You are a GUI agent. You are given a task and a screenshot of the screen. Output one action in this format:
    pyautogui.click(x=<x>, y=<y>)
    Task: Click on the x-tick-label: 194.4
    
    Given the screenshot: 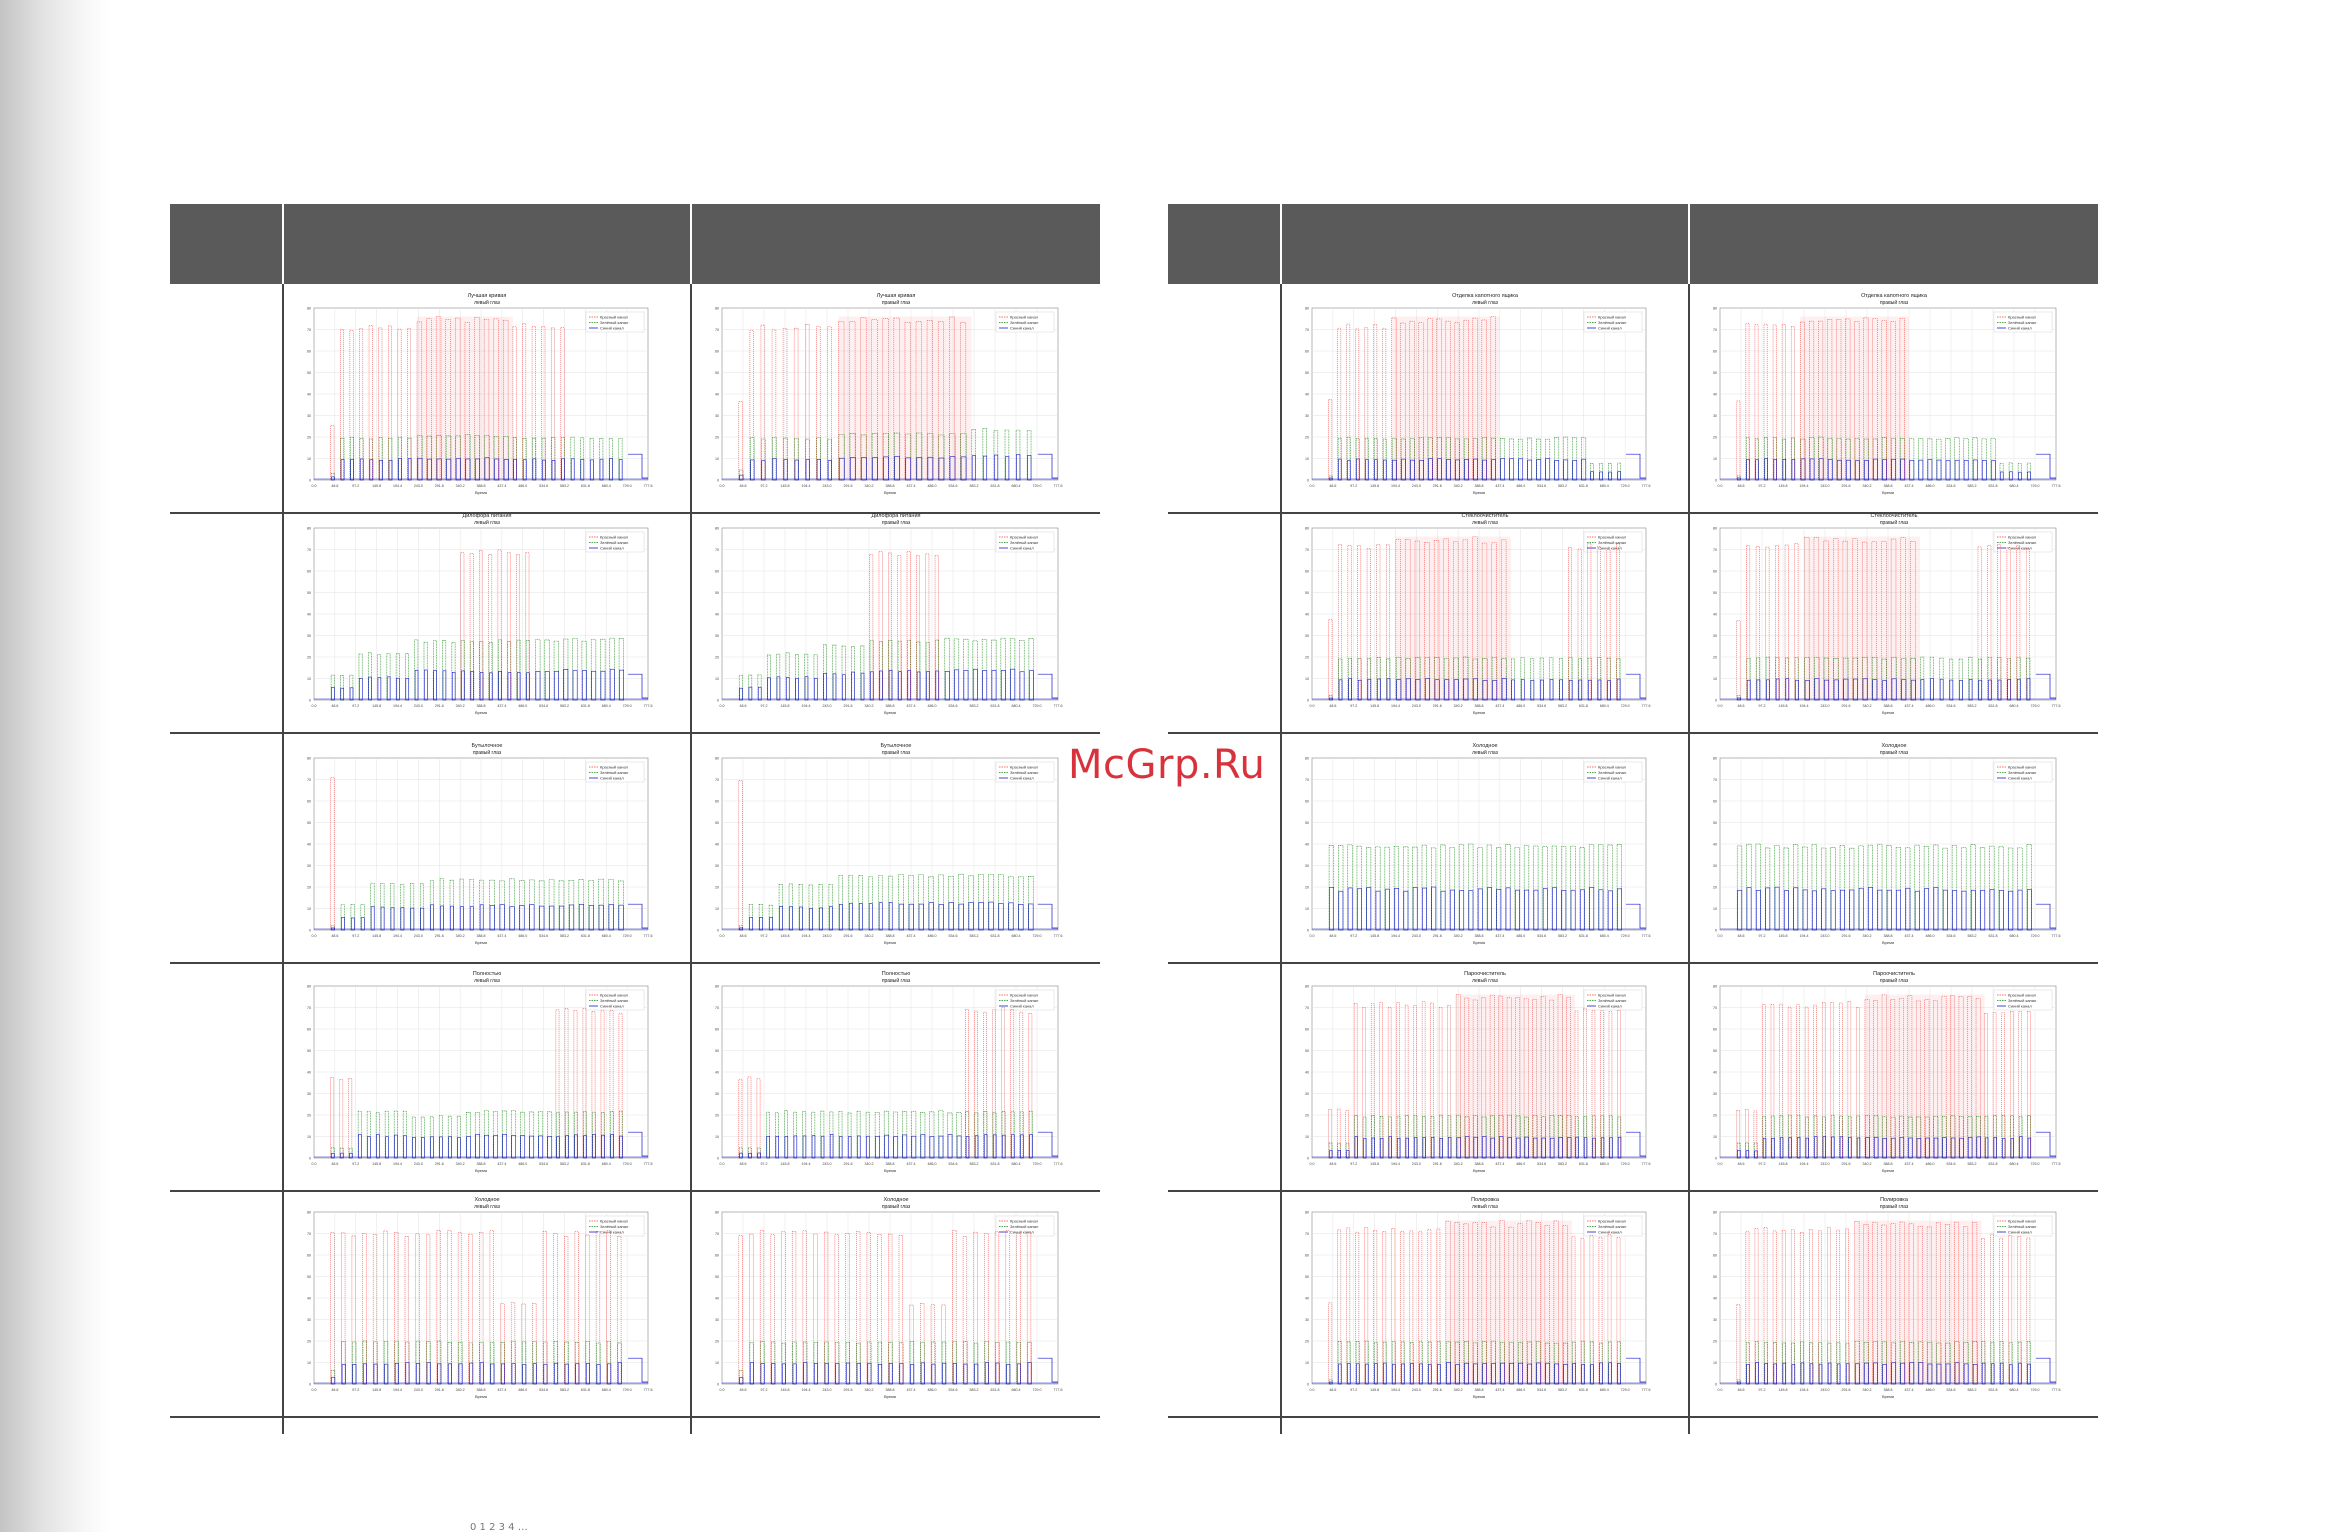 What is the action you would take?
    pyautogui.click(x=806, y=1164)
    